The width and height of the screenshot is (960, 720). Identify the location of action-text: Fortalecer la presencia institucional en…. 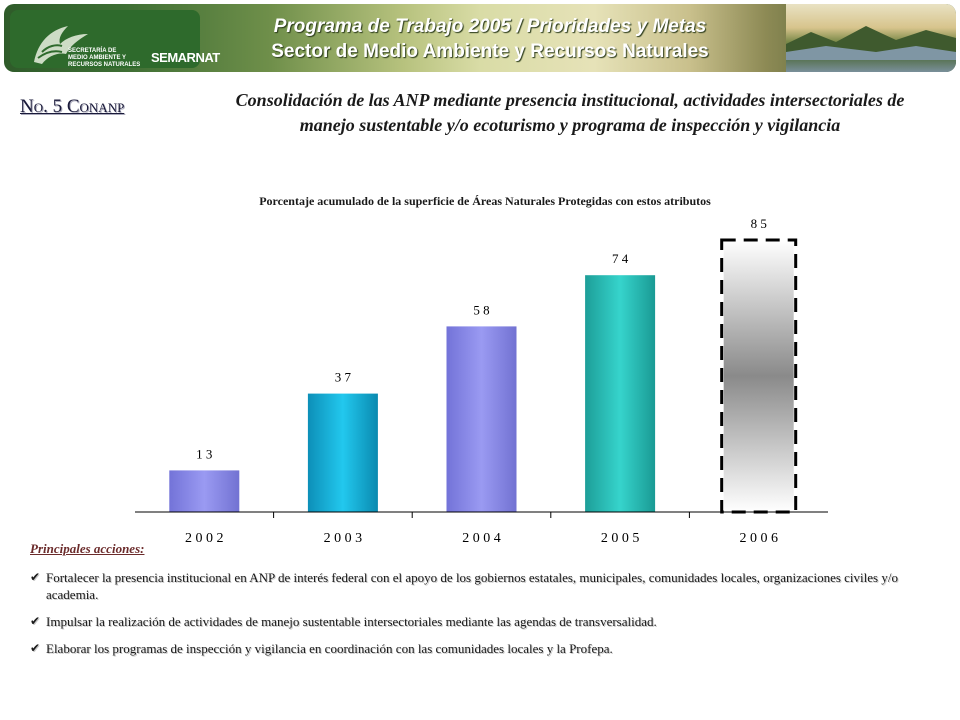
(472, 586).